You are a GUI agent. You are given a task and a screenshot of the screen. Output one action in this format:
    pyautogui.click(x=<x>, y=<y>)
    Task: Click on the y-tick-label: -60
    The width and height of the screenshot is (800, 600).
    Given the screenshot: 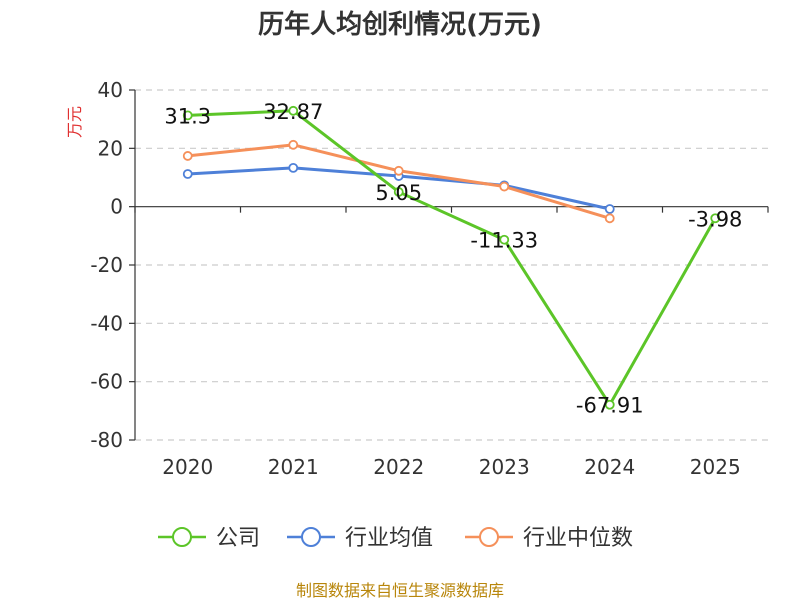 What is the action you would take?
    pyautogui.click(x=106, y=382)
    